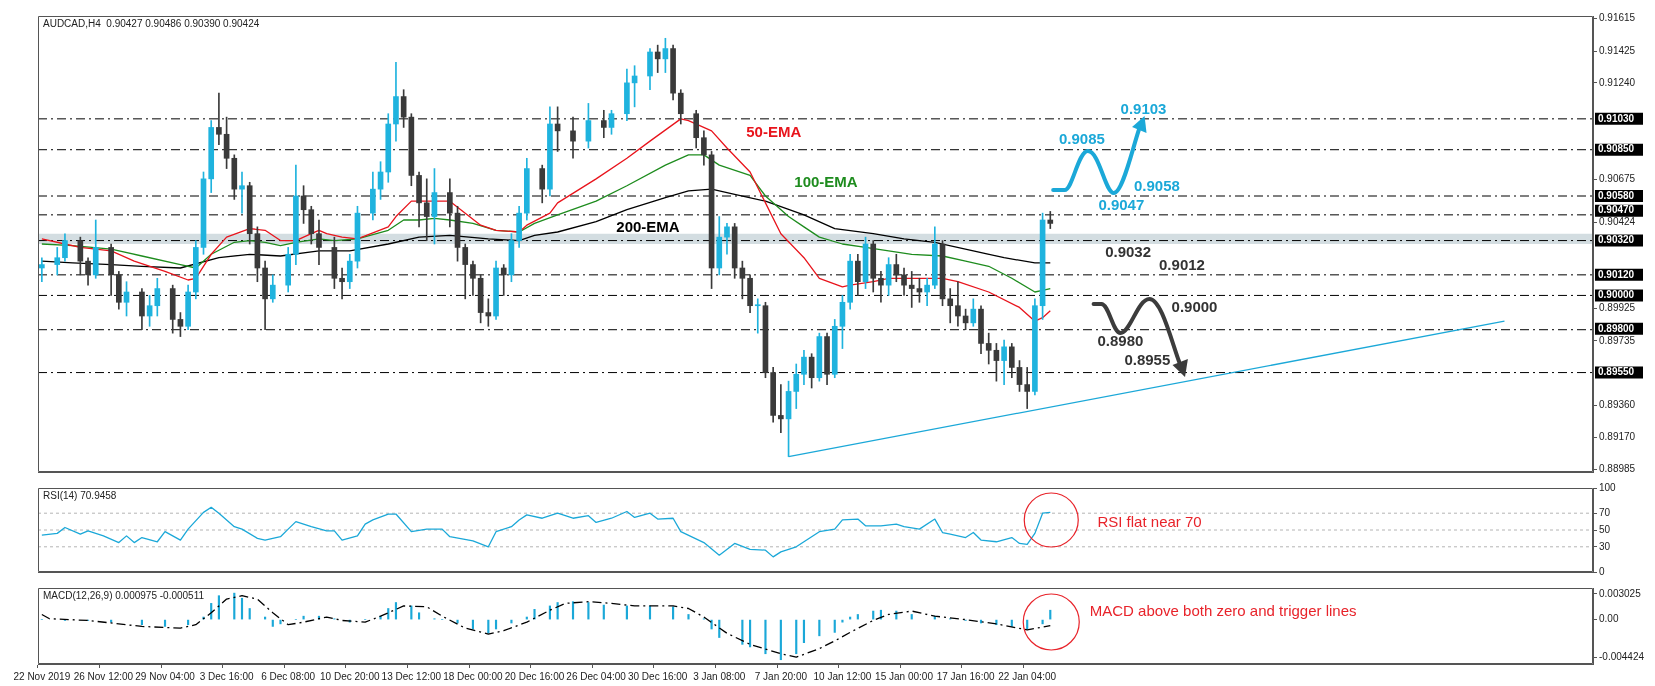  Describe the element at coordinates (596, 676) in the screenshot. I see `x-tick-label: 26 Dec 04:00` at that location.